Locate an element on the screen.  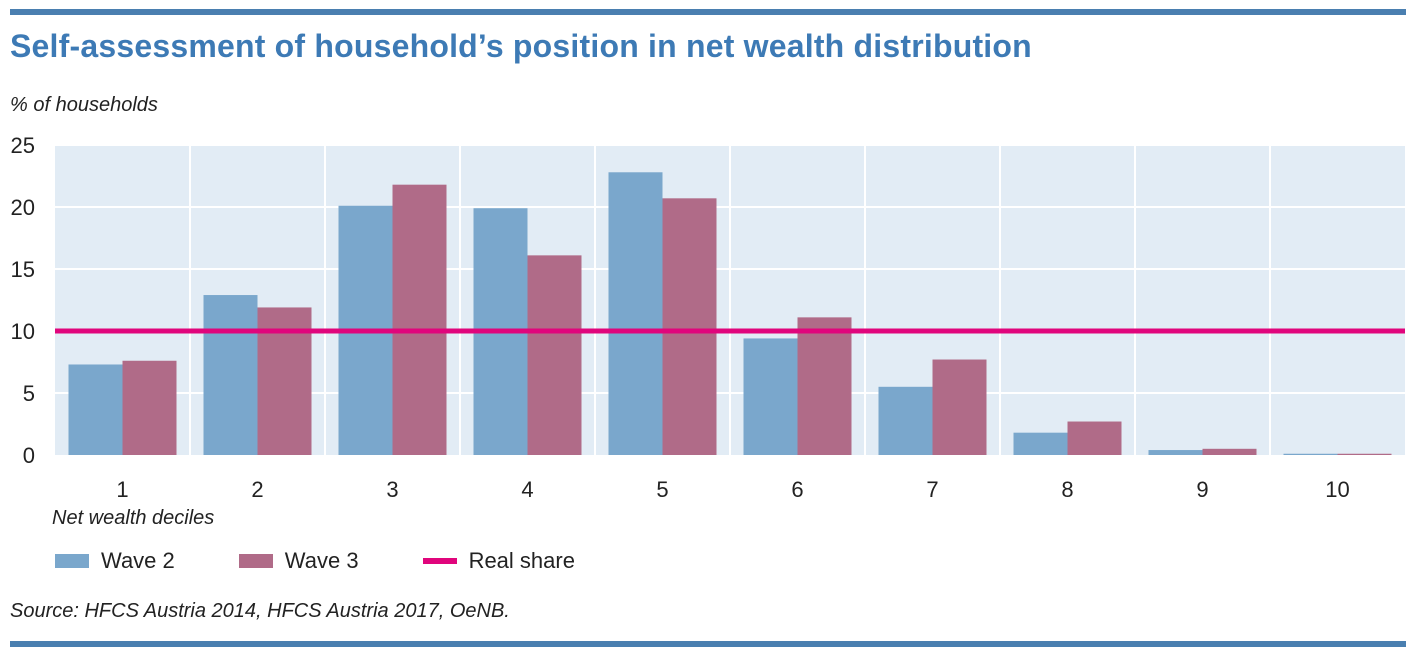
y-tick-label: 0 is located at coordinates (29, 455).